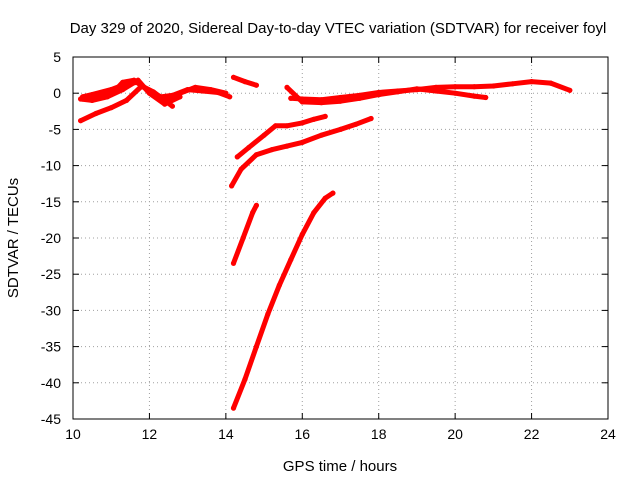 This screenshot has width=640, height=480. What do you see at coordinates (281, 136) in the screenshot?
I see `series-s8` at bounding box center [281, 136].